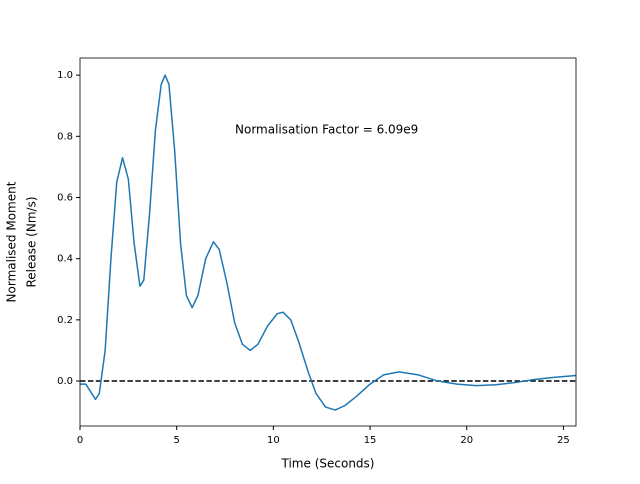  Describe the element at coordinates (32, 241) in the screenshot. I see `y-axis-label: Release (Nm/s)` at that location.